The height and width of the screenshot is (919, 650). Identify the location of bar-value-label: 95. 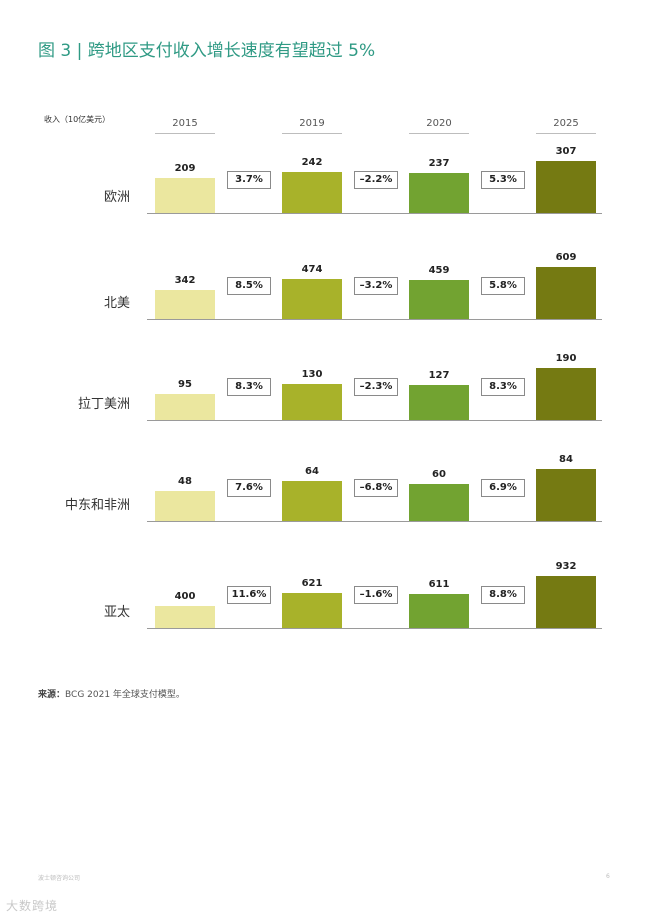
(185, 384).